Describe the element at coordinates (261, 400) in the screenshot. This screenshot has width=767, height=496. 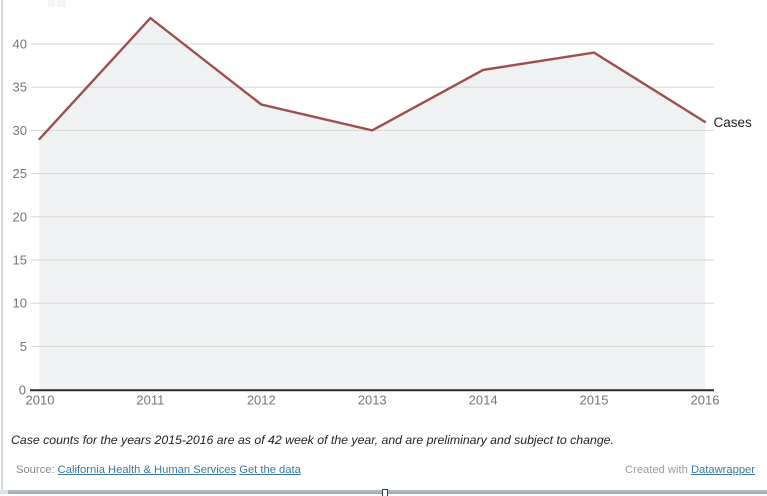
I see `svg-text: 2012` at that location.